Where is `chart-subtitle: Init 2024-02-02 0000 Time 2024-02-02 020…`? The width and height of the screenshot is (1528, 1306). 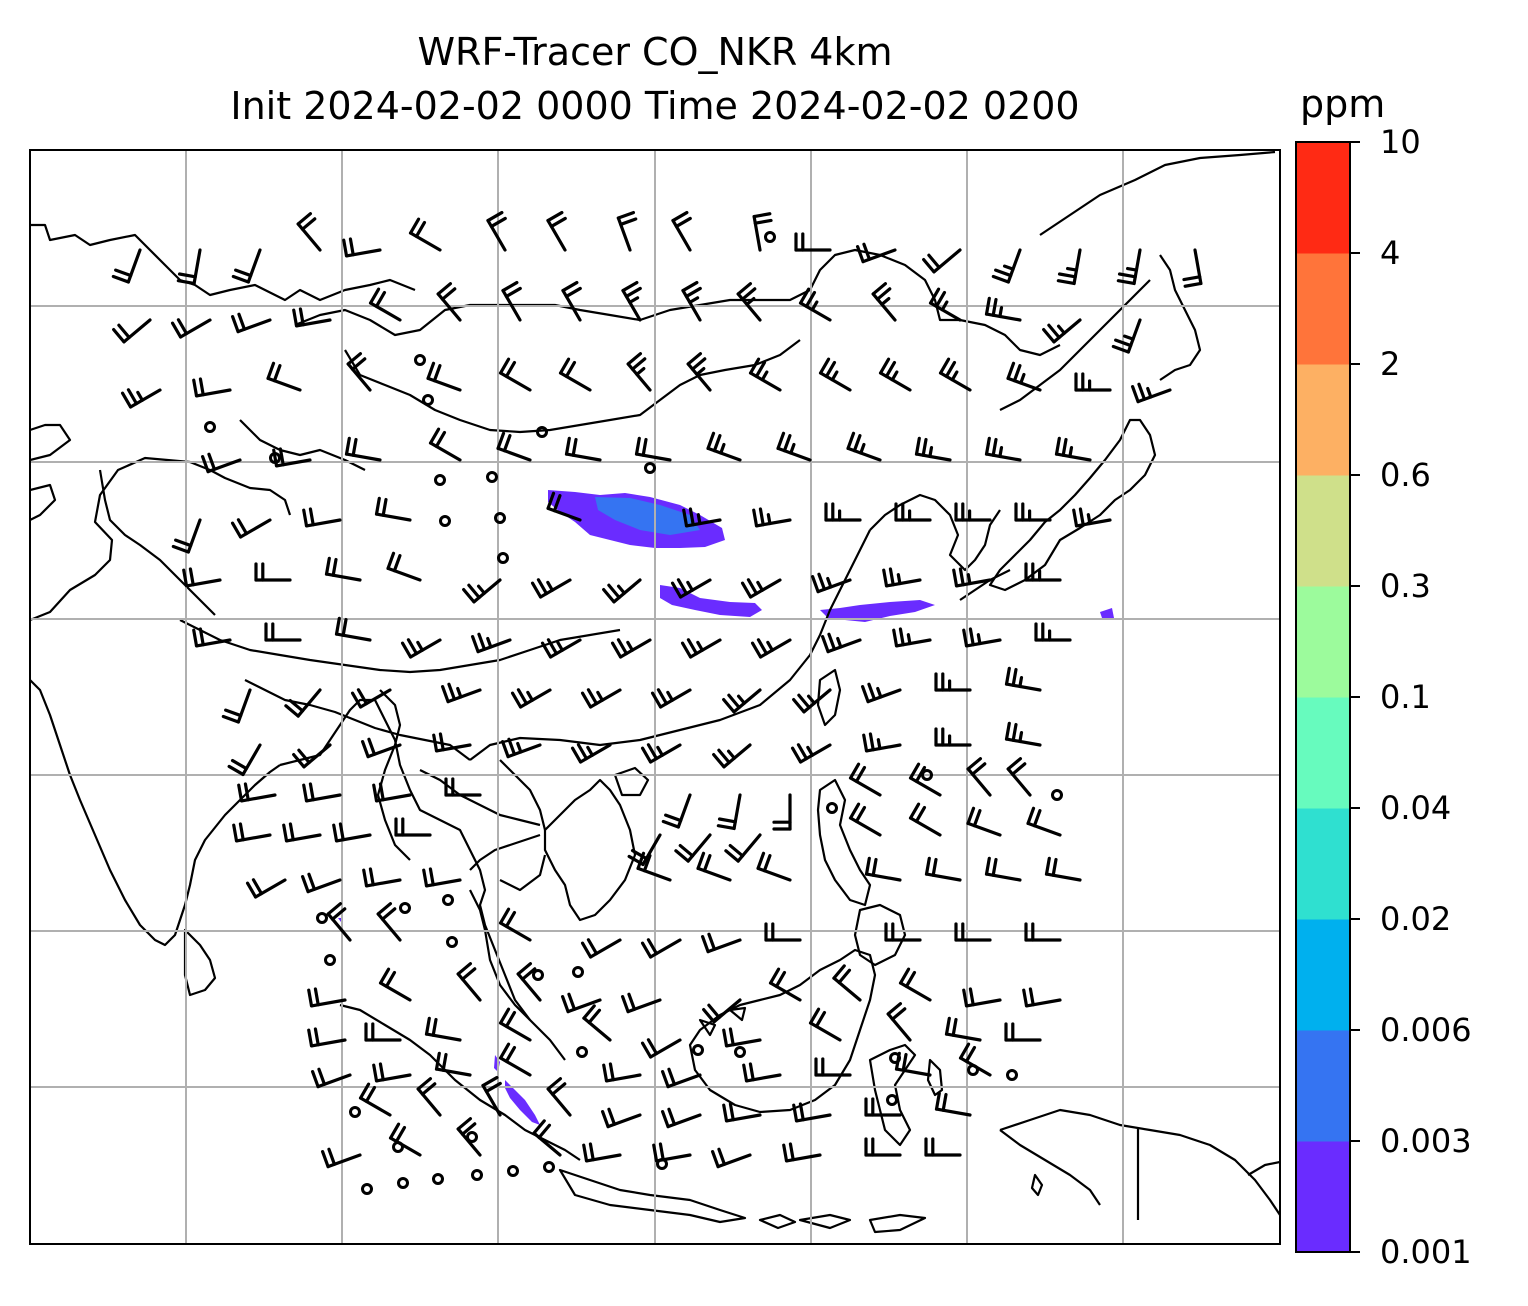 chart-subtitle: Init 2024-02-02 0000 Time 2024-02-02 020… is located at coordinates (655, 106).